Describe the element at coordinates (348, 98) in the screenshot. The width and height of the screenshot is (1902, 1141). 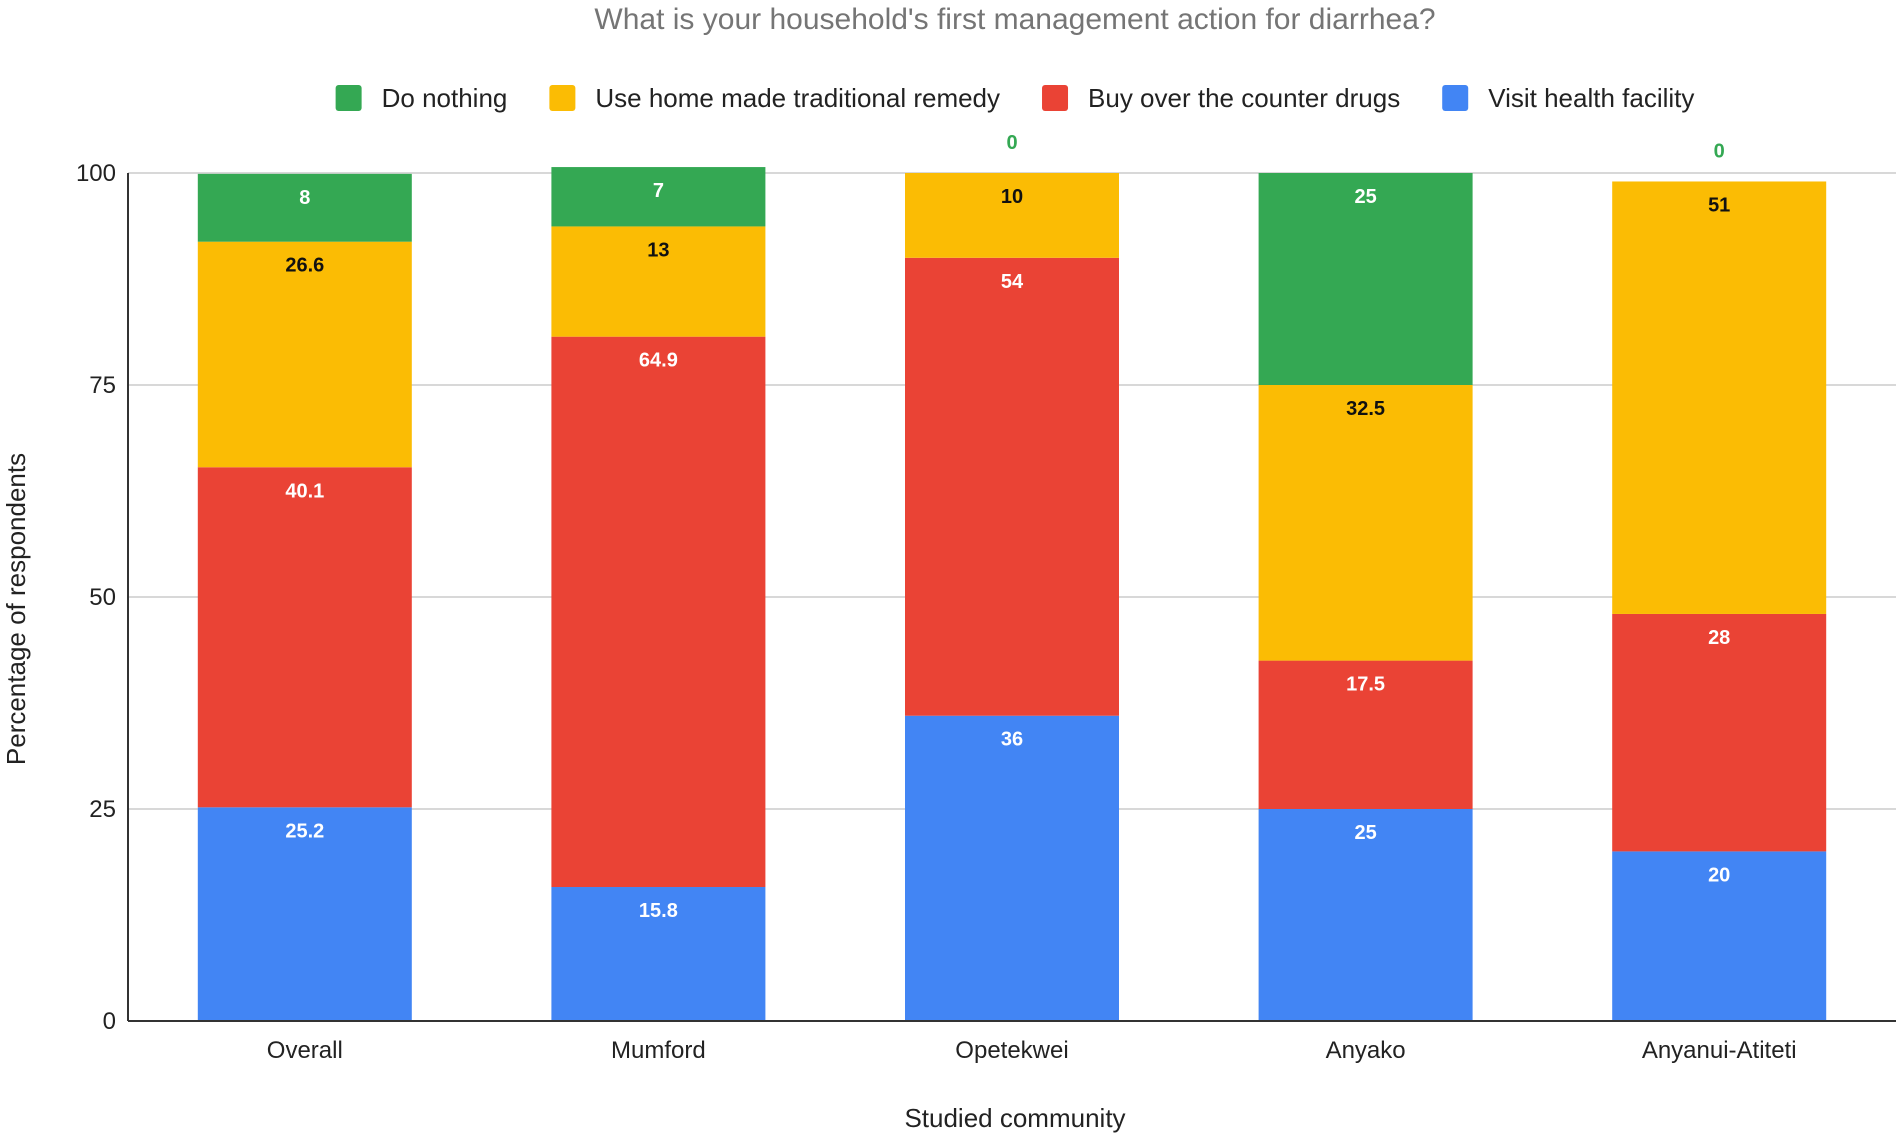
I see `legend-swatch-do-nothing` at that location.